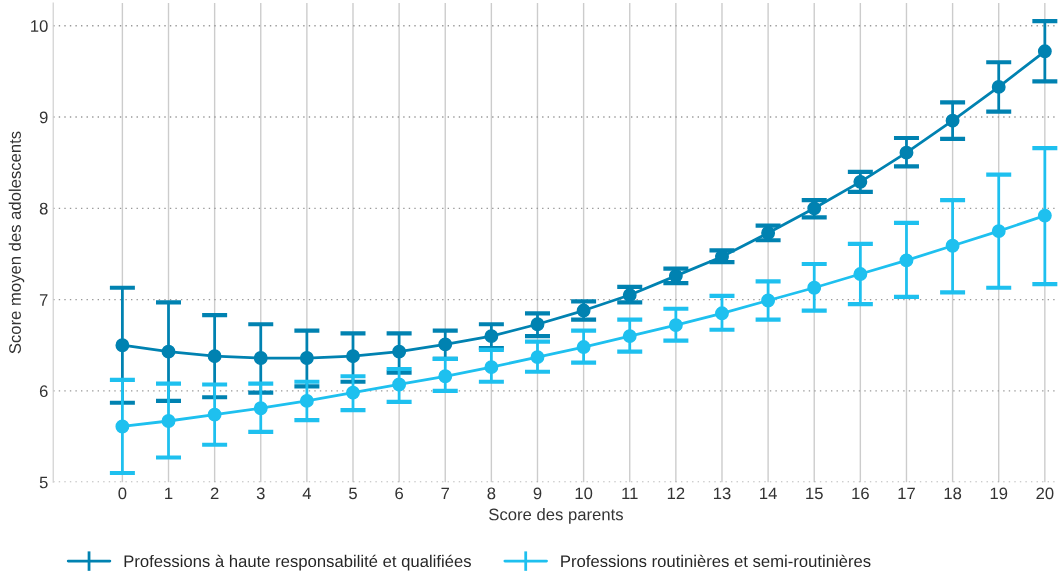 The height and width of the screenshot is (588, 1064). I want to click on y-tick-label: 8, so click(43, 208).